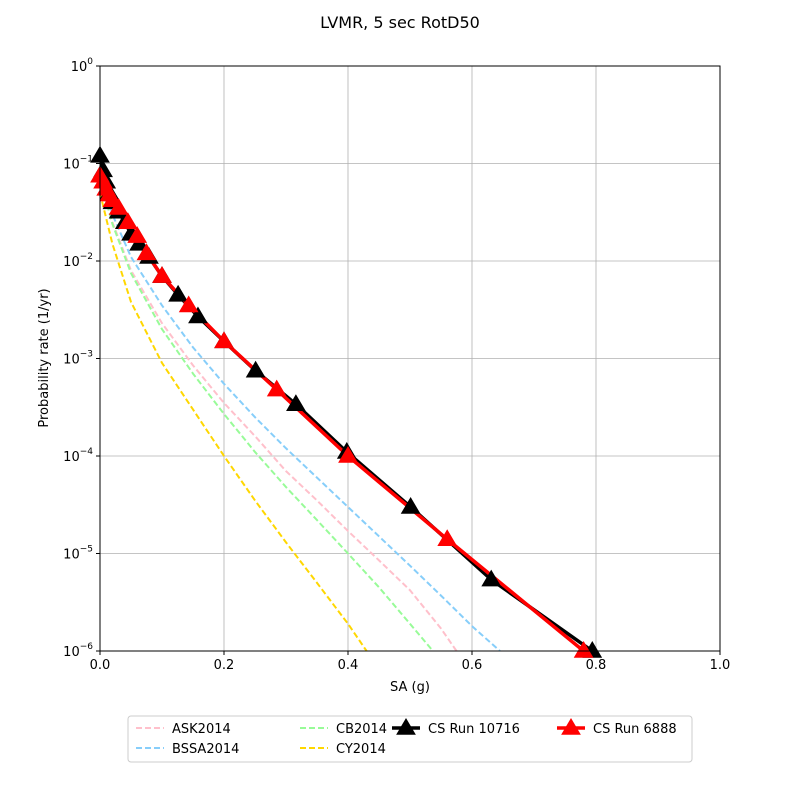  I want to click on legend-label-cb2014: CB2014, so click(361, 729).